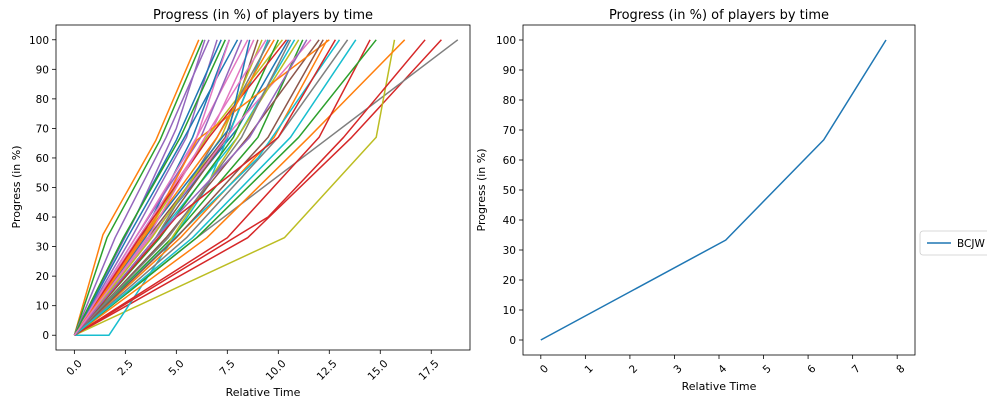 This screenshot has width=987, height=398. What do you see at coordinates (176, 368) in the screenshot?
I see `x-tick-label: 5.0` at bounding box center [176, 368].